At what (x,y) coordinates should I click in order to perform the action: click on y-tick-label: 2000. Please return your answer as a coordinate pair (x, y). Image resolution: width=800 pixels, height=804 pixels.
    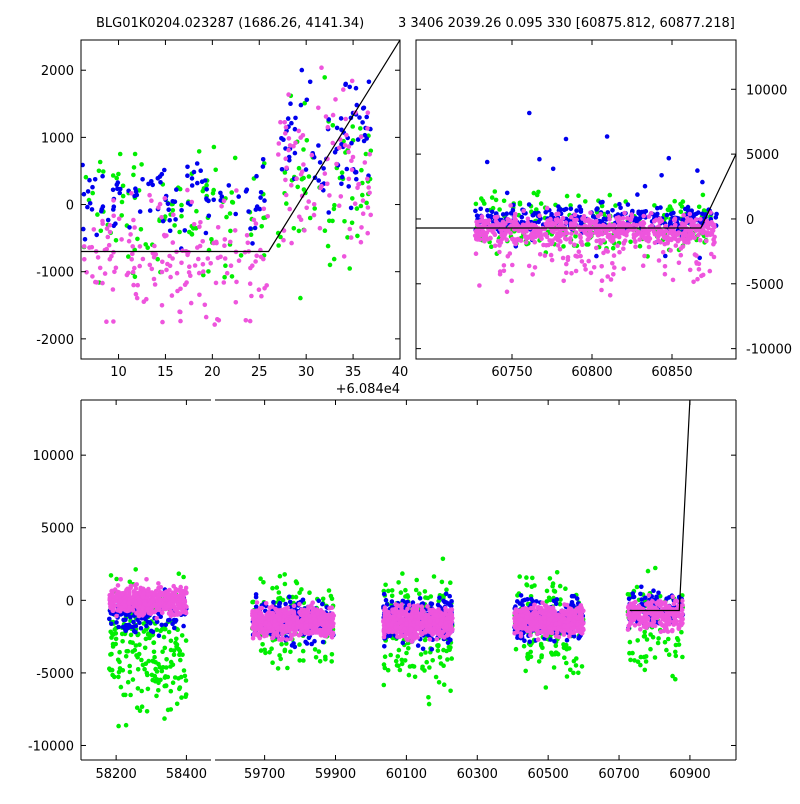
    Looking at the image, I should click on (57, 71).